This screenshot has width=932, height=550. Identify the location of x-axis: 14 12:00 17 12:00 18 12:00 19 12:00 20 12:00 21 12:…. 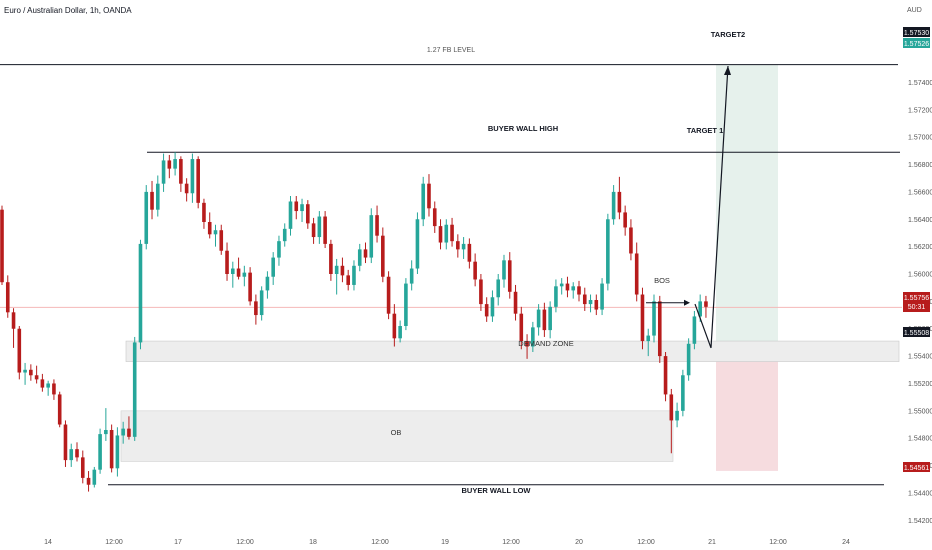
(447, 542).